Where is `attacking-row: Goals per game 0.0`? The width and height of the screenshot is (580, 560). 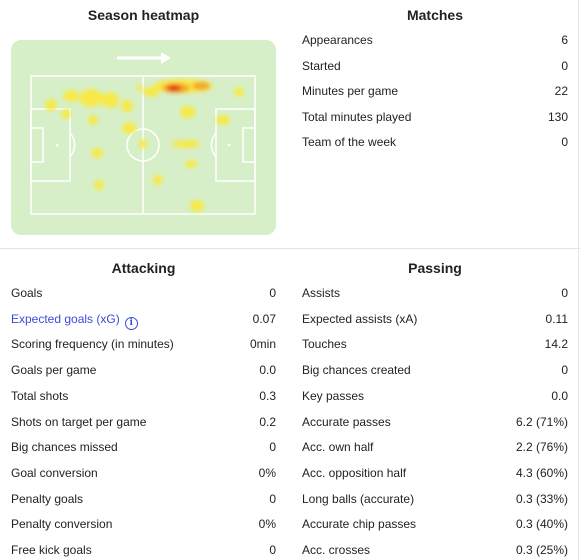
attacking-row: Goals per game 0.0 is located at coordinates (143, 370).